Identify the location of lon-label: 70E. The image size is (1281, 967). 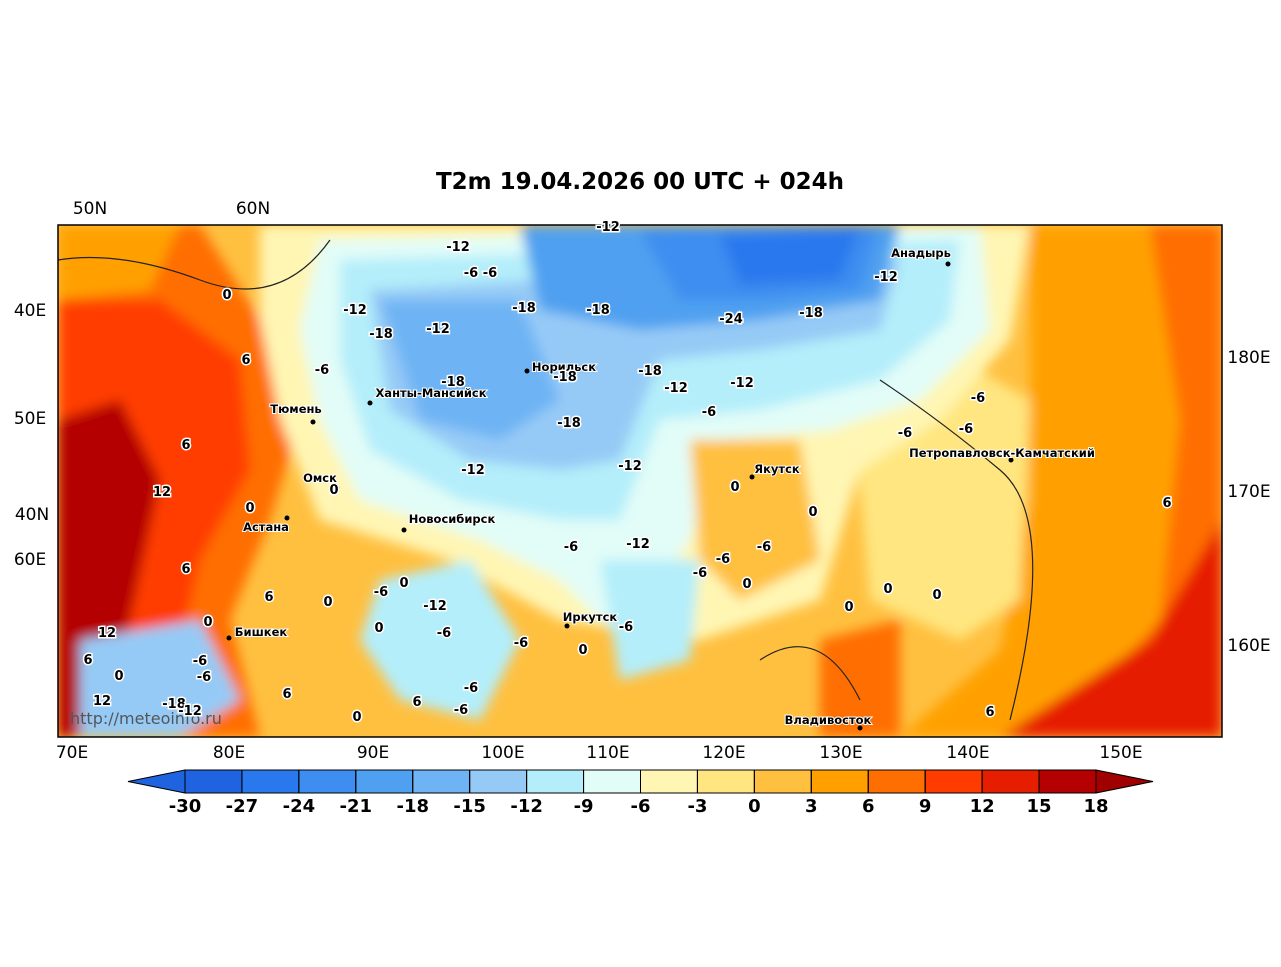
(72, 753).